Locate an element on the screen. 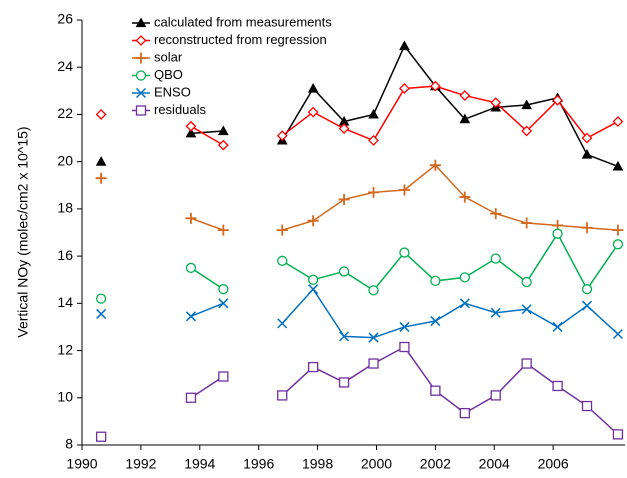 The image size is (627, 478). legend-label: residuals is located at coordinates (180, 109).